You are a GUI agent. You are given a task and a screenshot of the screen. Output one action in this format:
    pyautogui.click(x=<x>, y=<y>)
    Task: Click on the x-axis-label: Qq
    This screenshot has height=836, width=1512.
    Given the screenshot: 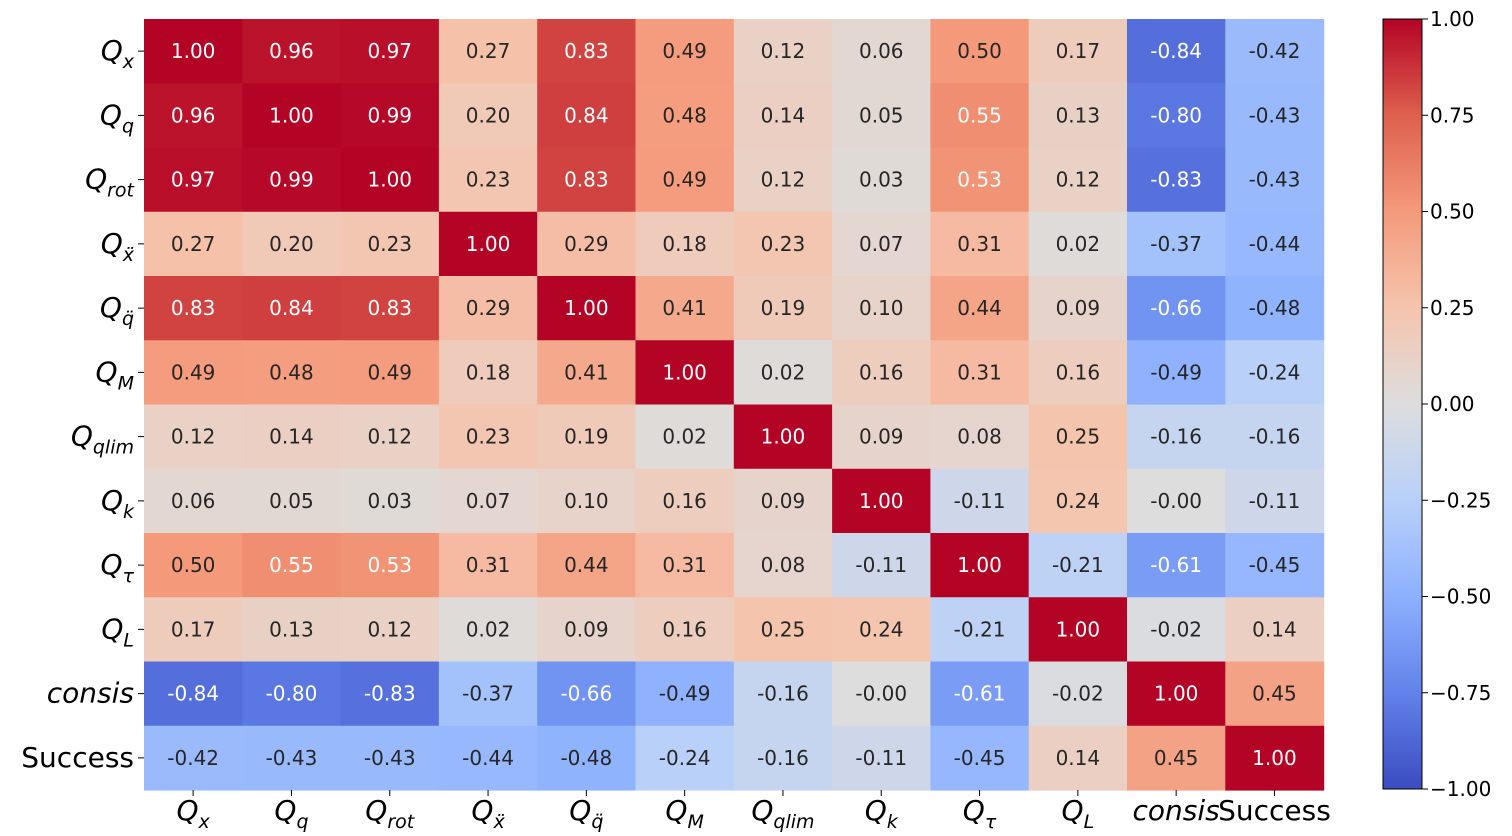 What is the action you would take?
    pyautogui.click(x=291, y=813)
    